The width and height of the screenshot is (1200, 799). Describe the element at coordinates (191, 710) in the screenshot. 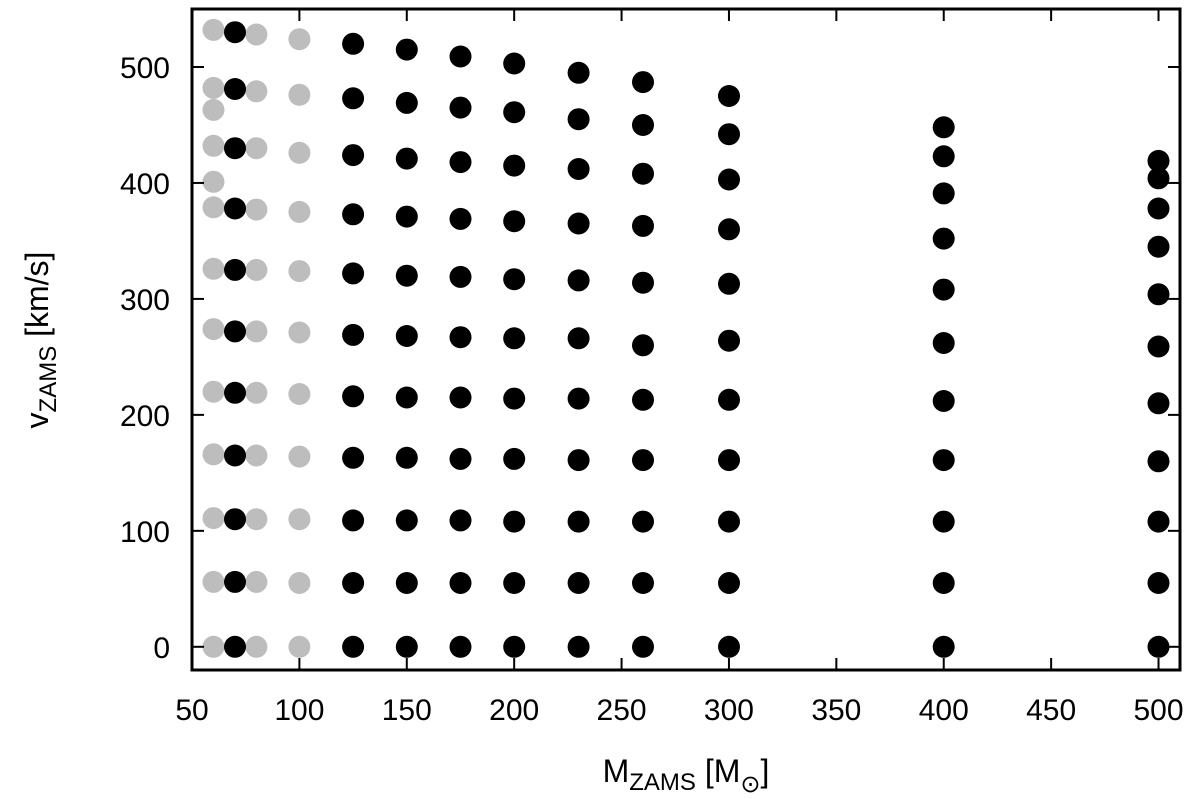

I see `x-tick-label: 50` at that location.